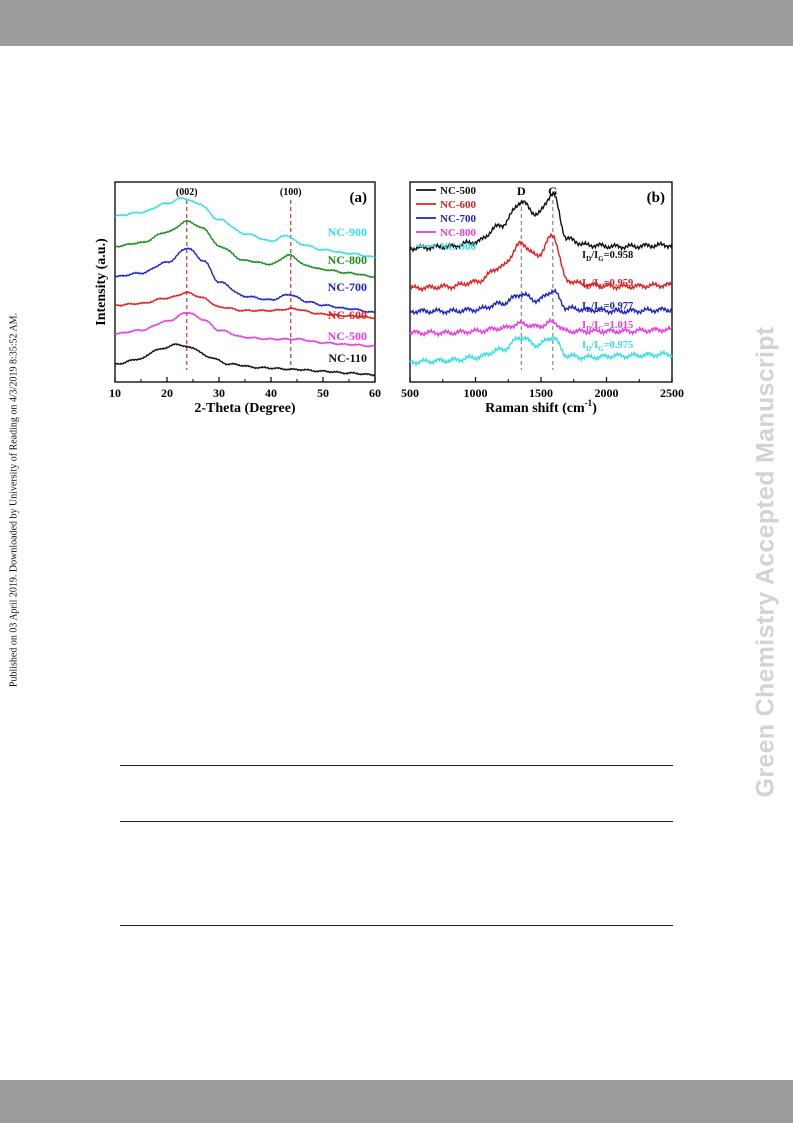 This screenshot has height=1123, width=793. I want to click on series-label-NC-600: NC-600, so click(347, 315).